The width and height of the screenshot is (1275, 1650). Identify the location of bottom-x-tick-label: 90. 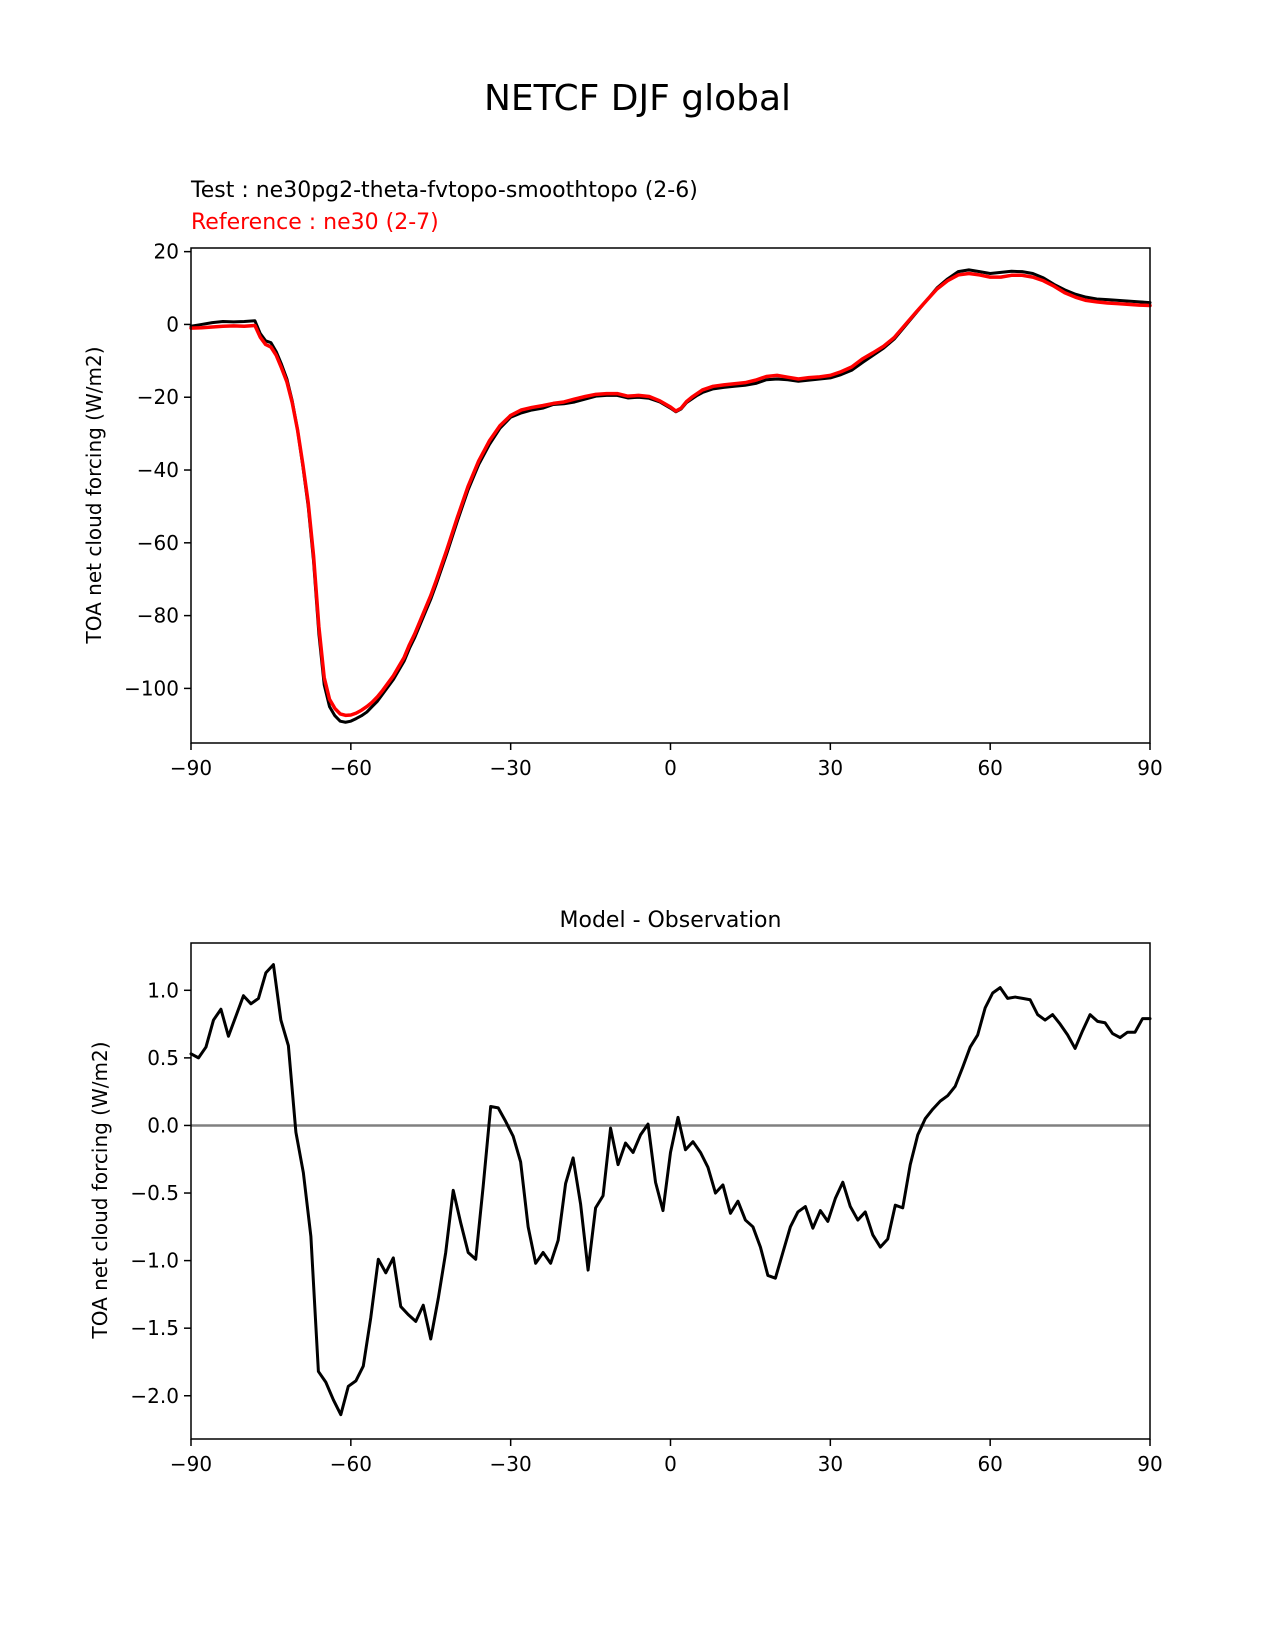
(1149, 1464).